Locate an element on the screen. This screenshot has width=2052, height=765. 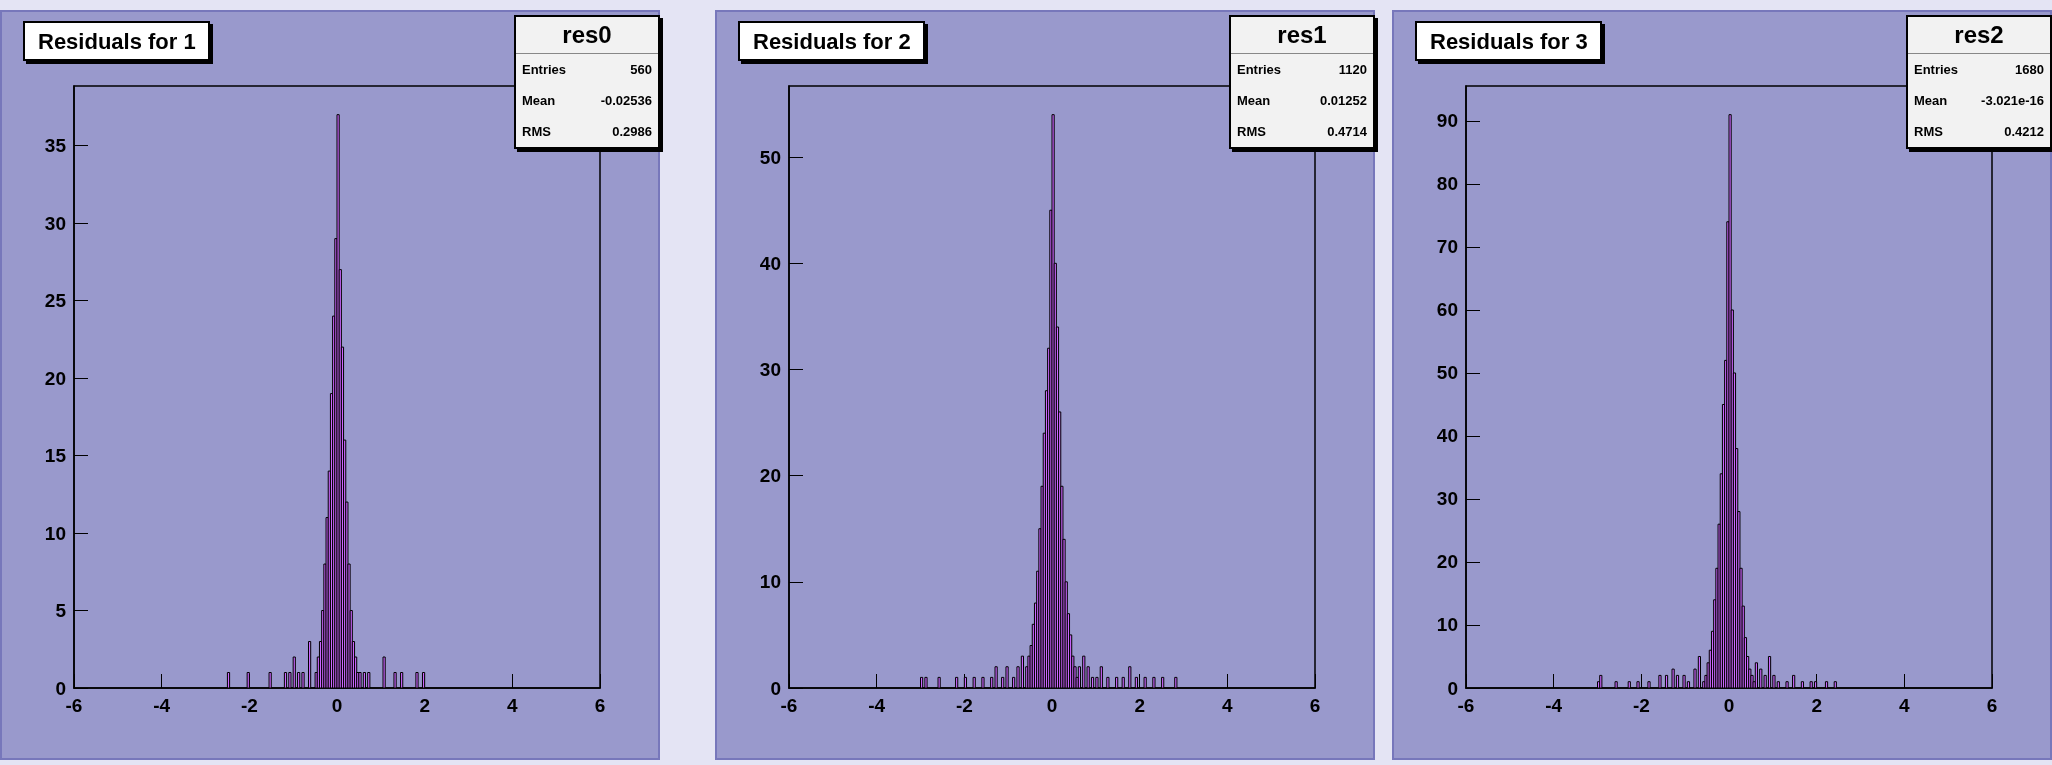
text: 0.4714 is located at coordinates (1347, 131).